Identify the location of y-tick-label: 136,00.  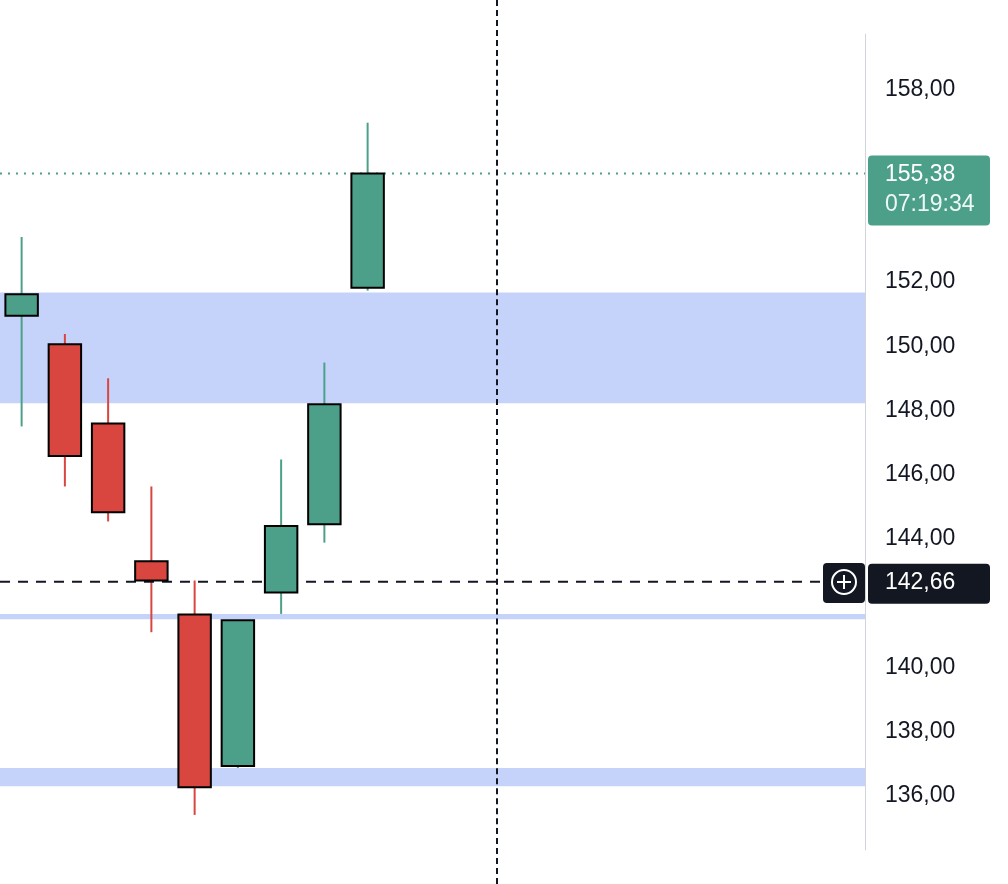
(920, 793).